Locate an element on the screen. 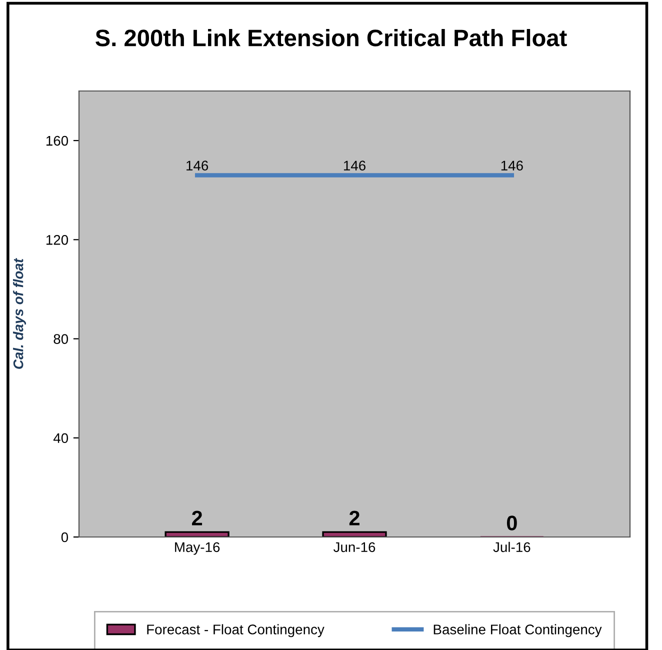 This screenshot has width=662, height=650. y-tick-label: 40 is located at coordinates (60, 438).